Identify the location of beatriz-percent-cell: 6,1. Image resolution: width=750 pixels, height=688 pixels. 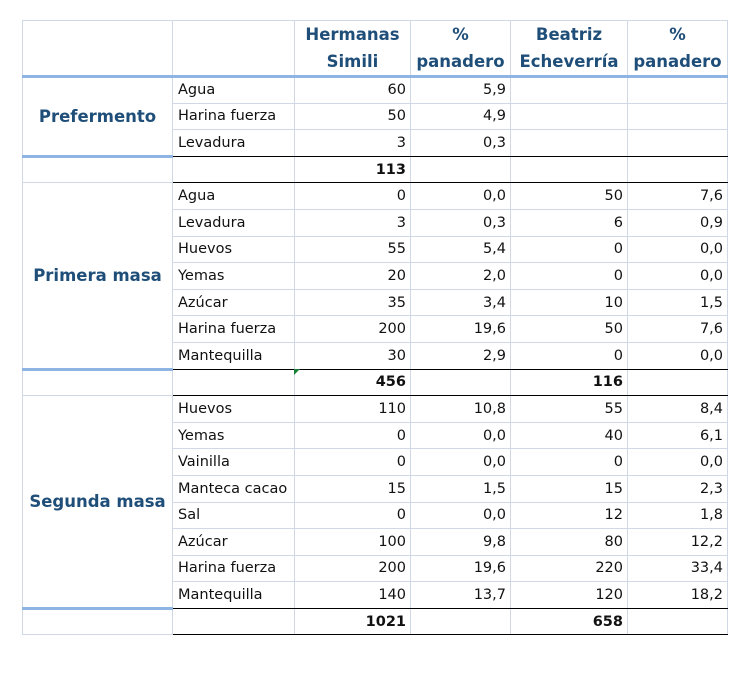
(677, 435).